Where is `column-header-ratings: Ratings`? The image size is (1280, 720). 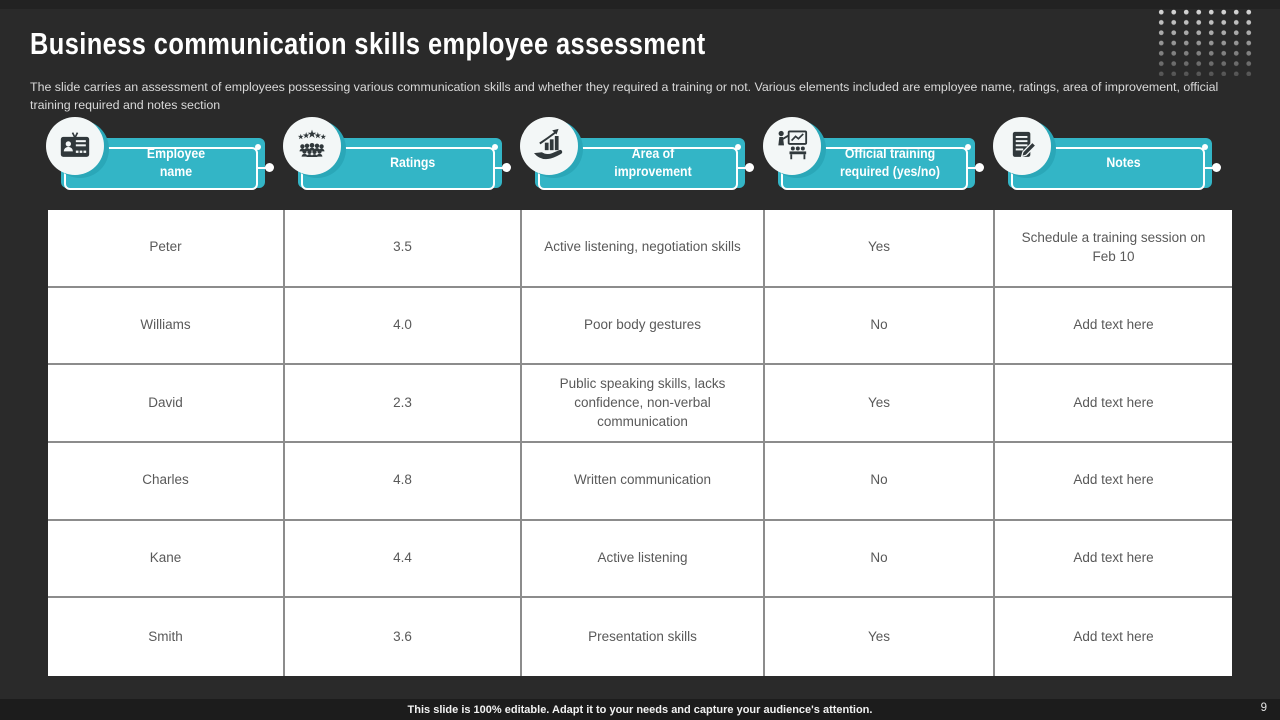
column-header-ratings: Ratings is located at coordinates (402, 156).